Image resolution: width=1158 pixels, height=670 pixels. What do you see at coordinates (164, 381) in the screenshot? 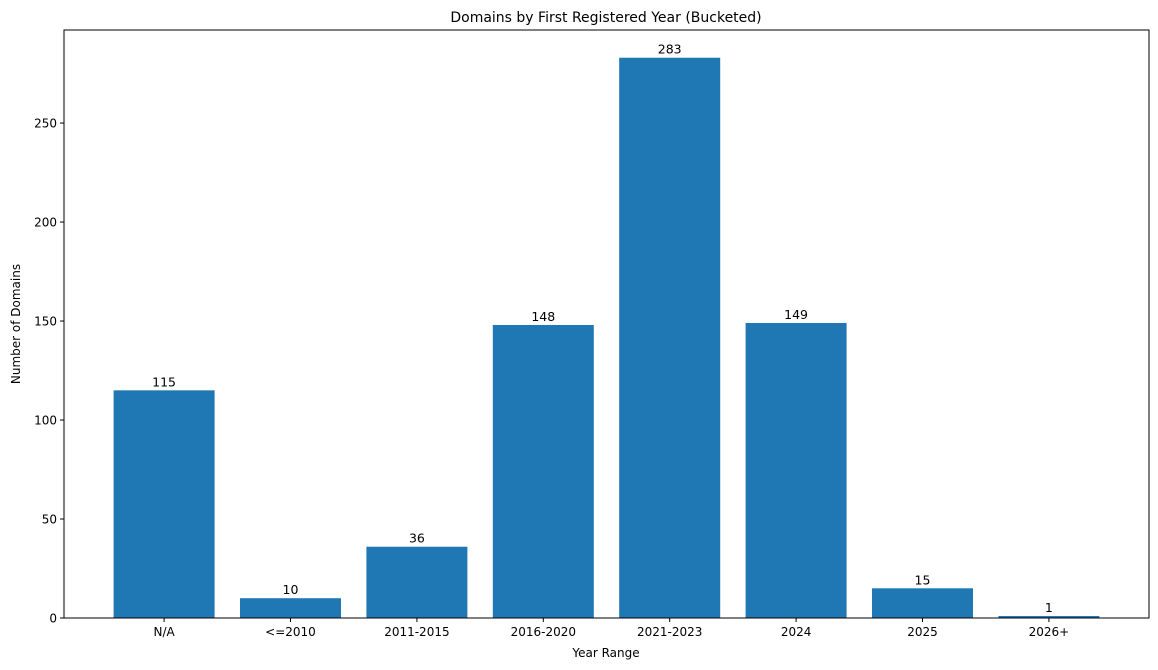
I see `bar-value-label: 115` at bounding box center [164, 381].